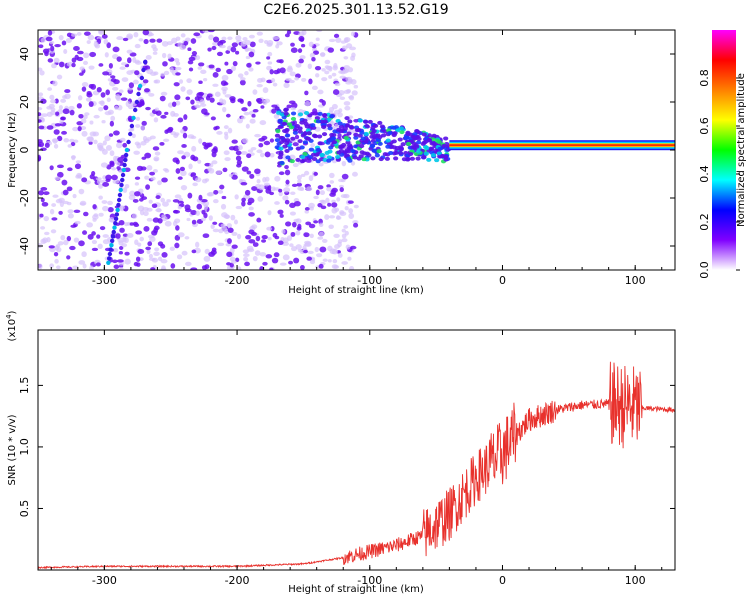  I want to click on colorbar-tick-label: 0.2, so click(704, 222).